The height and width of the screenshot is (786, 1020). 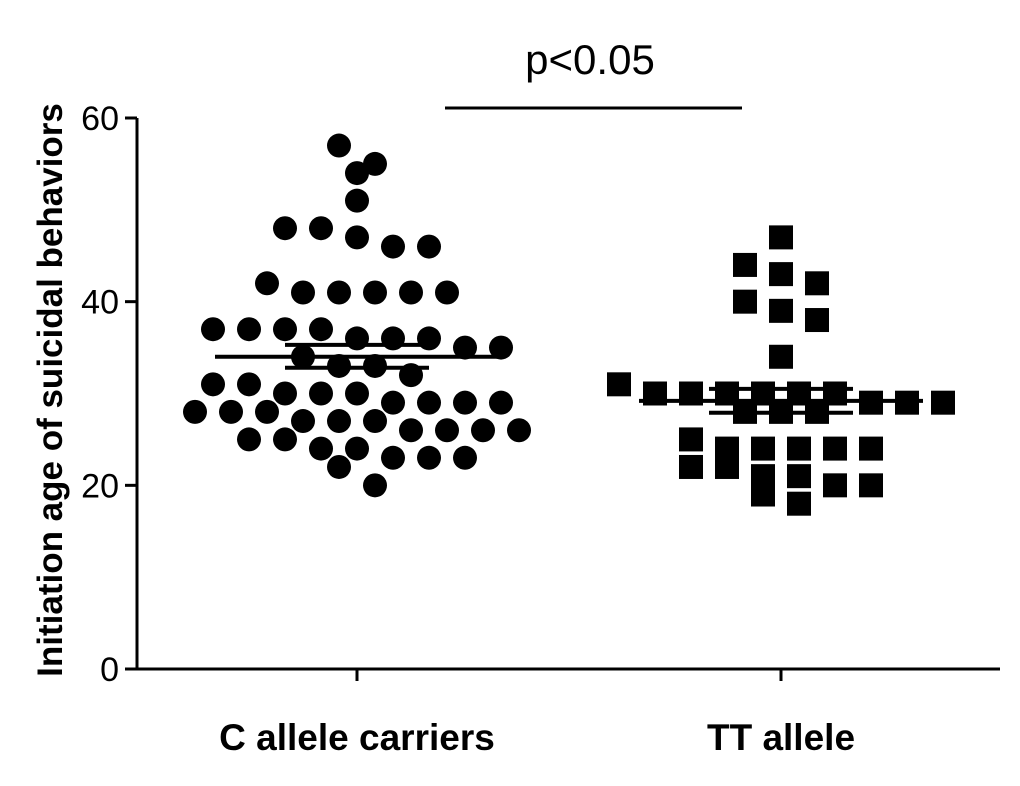 I want to click on y-tick-label: 40, so click(x=100, y=303).